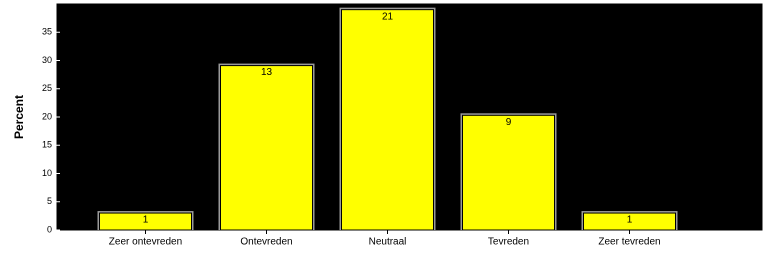 Image resolution: width=768 pixels, height=255 pixels. I want to click on y-tick-label: 5, so click(49, 201).